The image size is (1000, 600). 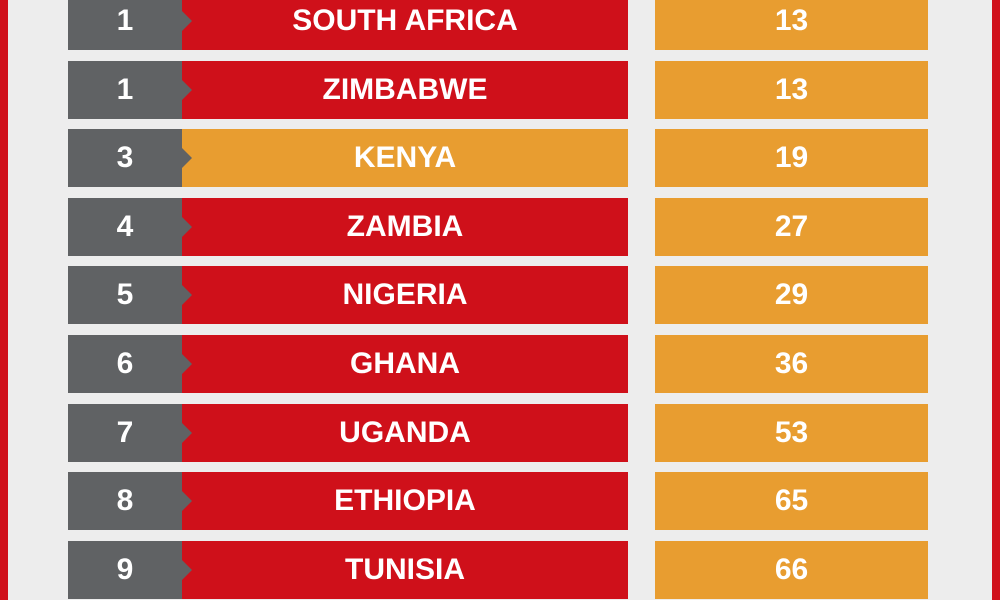 What do you see at coordinates (791, 158) in the screenshot?
I see `value-cell: 19` at bounding box center [791, 158].